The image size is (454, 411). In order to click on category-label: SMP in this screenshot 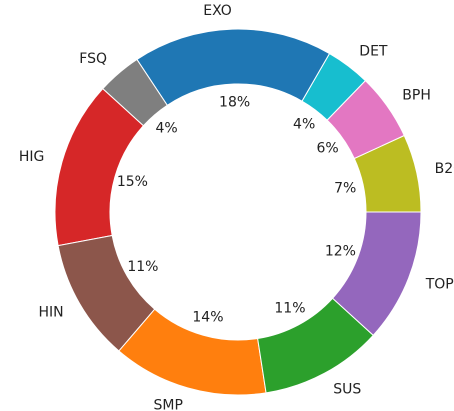, I will do `click(167, 404)`.